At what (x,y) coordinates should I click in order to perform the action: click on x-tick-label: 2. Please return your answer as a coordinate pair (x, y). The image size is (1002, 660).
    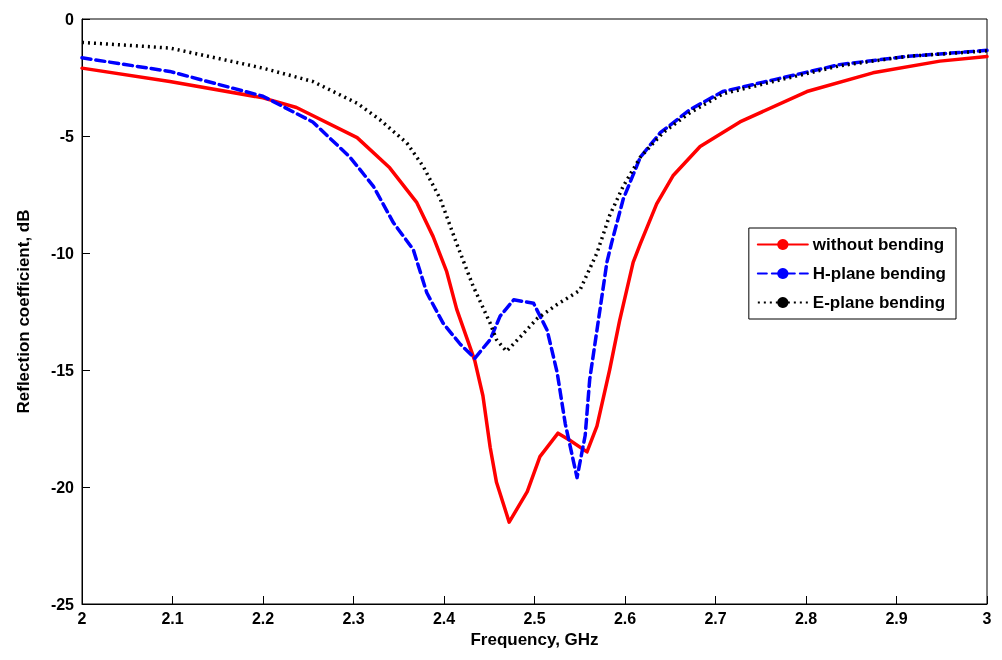
    Looking at the image, I should click on (82, 618).